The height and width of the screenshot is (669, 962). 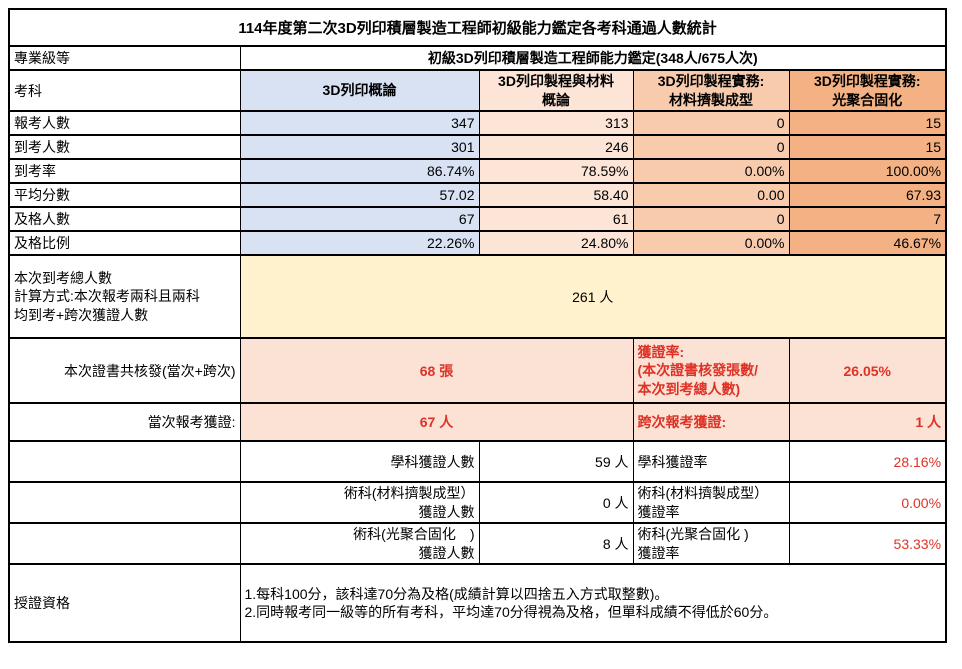 I want to click on cert-rate-value: 26.05%, so click(x=867, y=370).